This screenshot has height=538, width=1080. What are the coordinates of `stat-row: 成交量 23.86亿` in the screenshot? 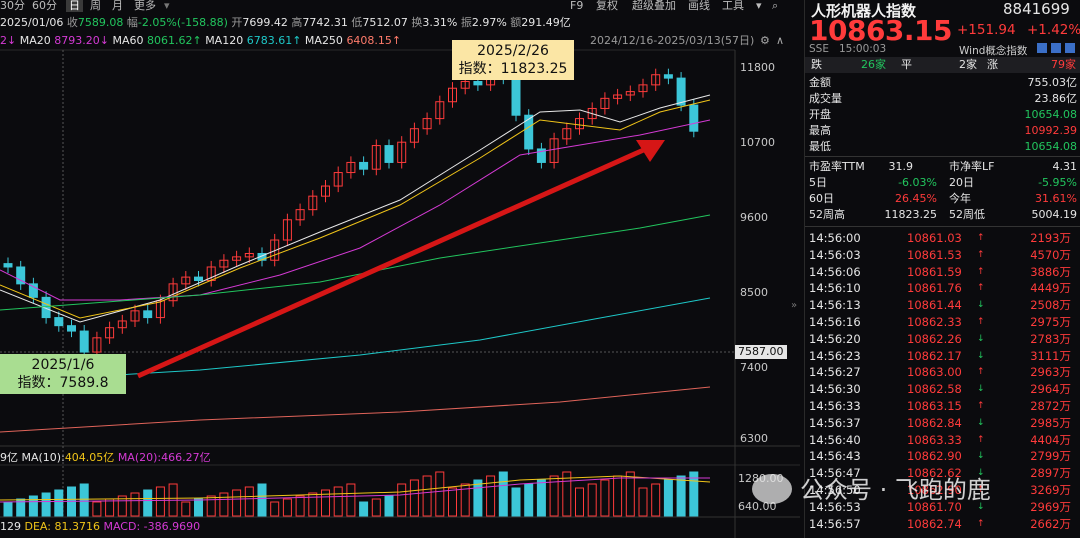 It's located at (943, 98).